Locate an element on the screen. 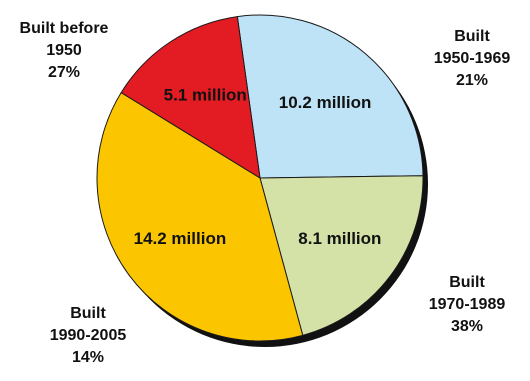  category-label-line: 1970-1989 is located at coordinates (467, 304).